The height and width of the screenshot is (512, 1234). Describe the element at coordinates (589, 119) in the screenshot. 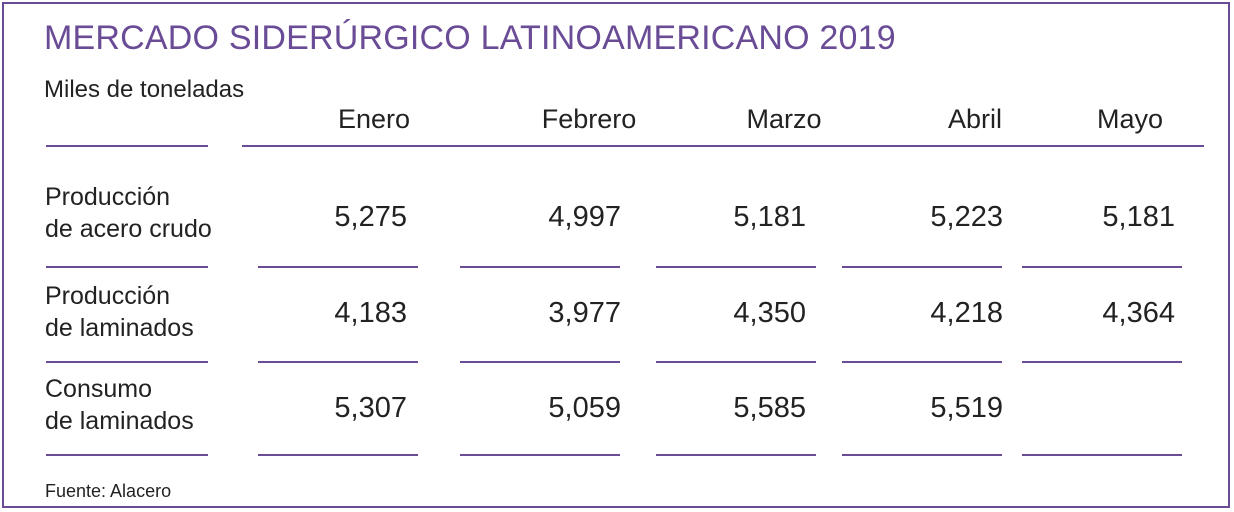

I see `column-header-febrero: Febrero` at that location.